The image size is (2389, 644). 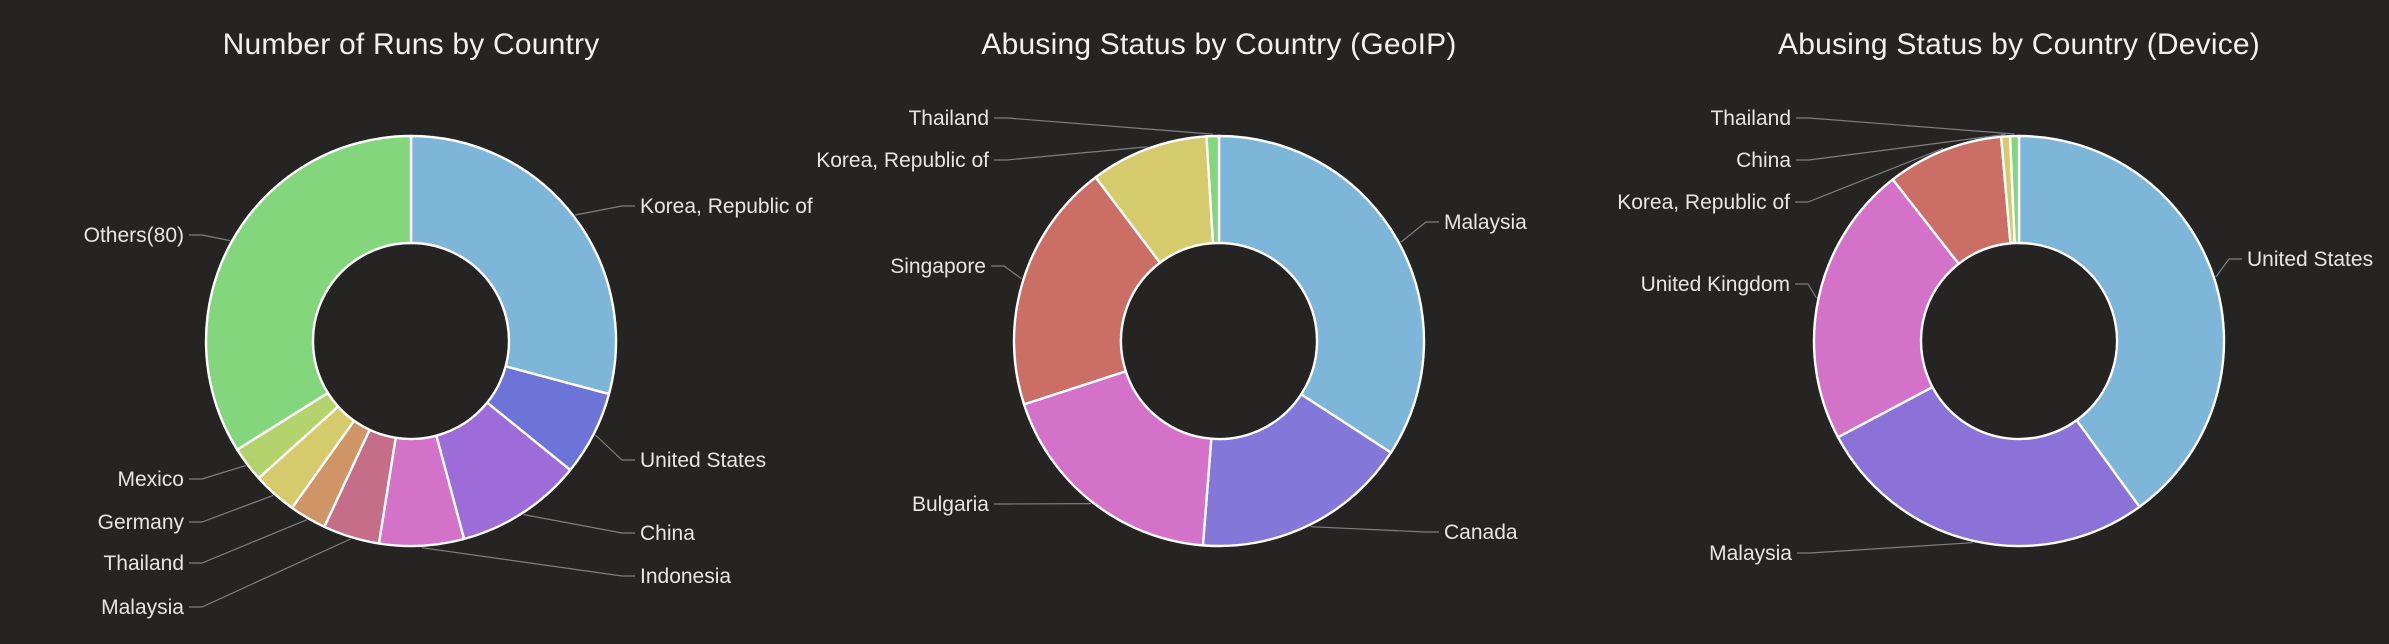 I want to click on slice-label: United Kingdom, so click(x=1715, y=284).